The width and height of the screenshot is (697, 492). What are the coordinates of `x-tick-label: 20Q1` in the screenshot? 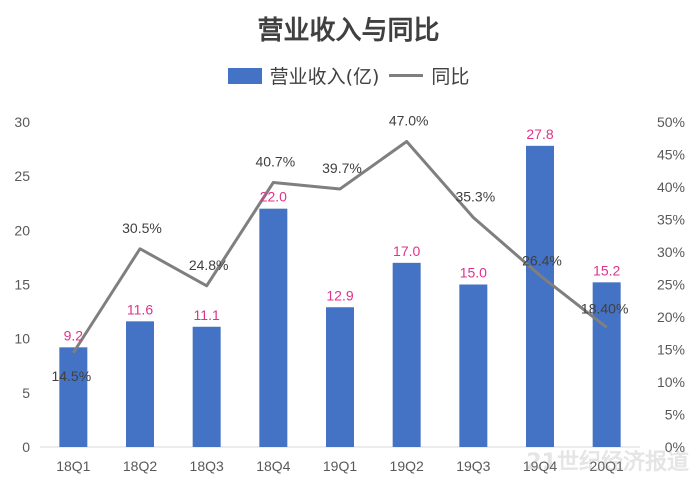 It's located at (607, 466).